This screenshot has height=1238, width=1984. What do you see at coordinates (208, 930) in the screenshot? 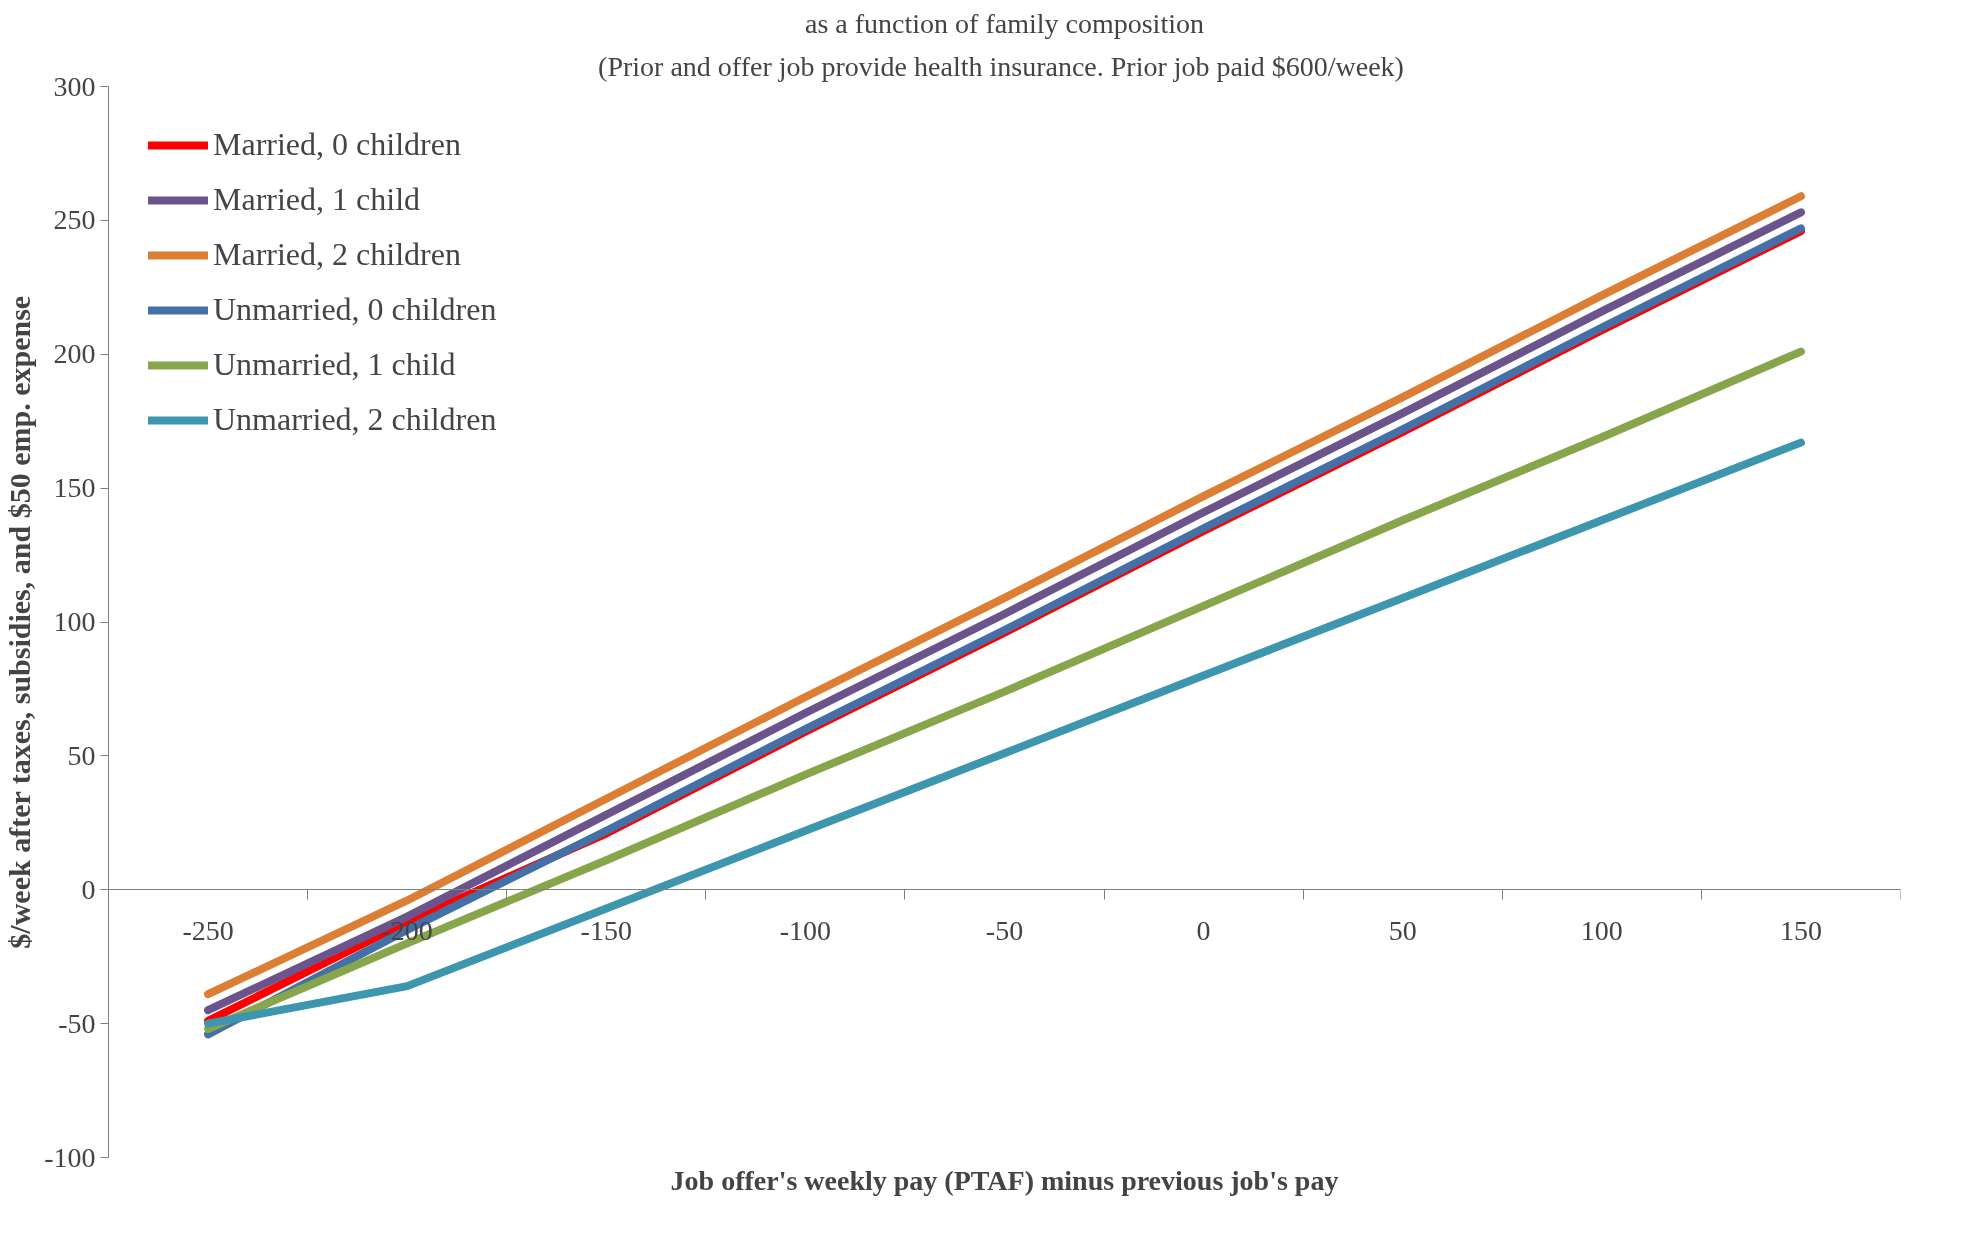
I see `x-tick-label: -250` at bounding box center [208, 930].